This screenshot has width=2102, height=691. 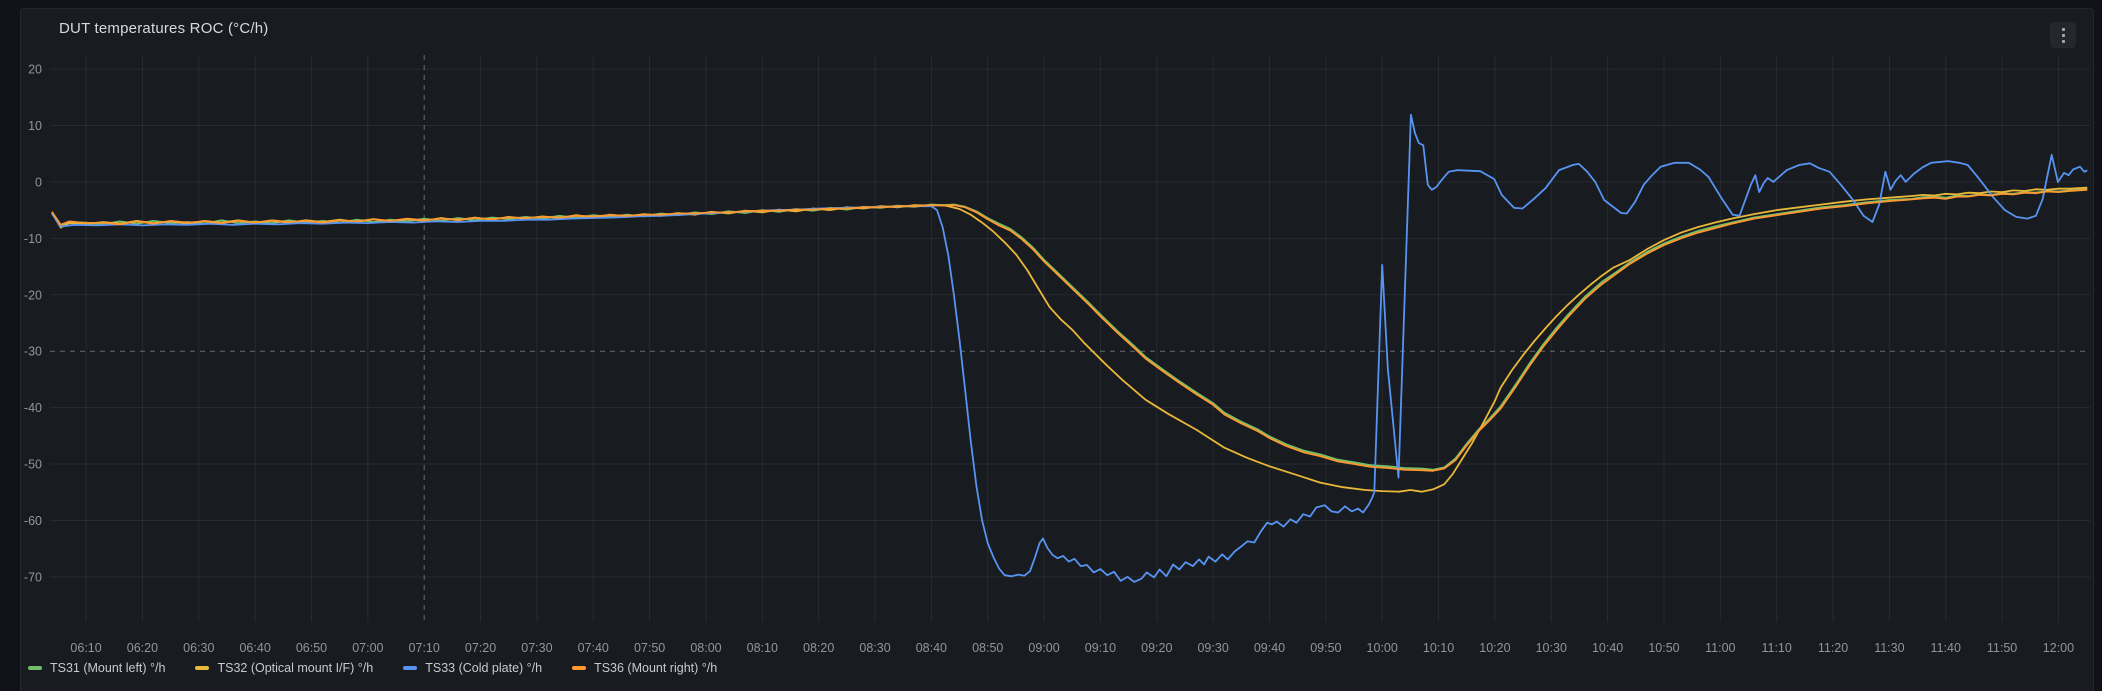 I want to click on legend-label: TS31 (Mount left) °/h, so click(x=108, y=668).